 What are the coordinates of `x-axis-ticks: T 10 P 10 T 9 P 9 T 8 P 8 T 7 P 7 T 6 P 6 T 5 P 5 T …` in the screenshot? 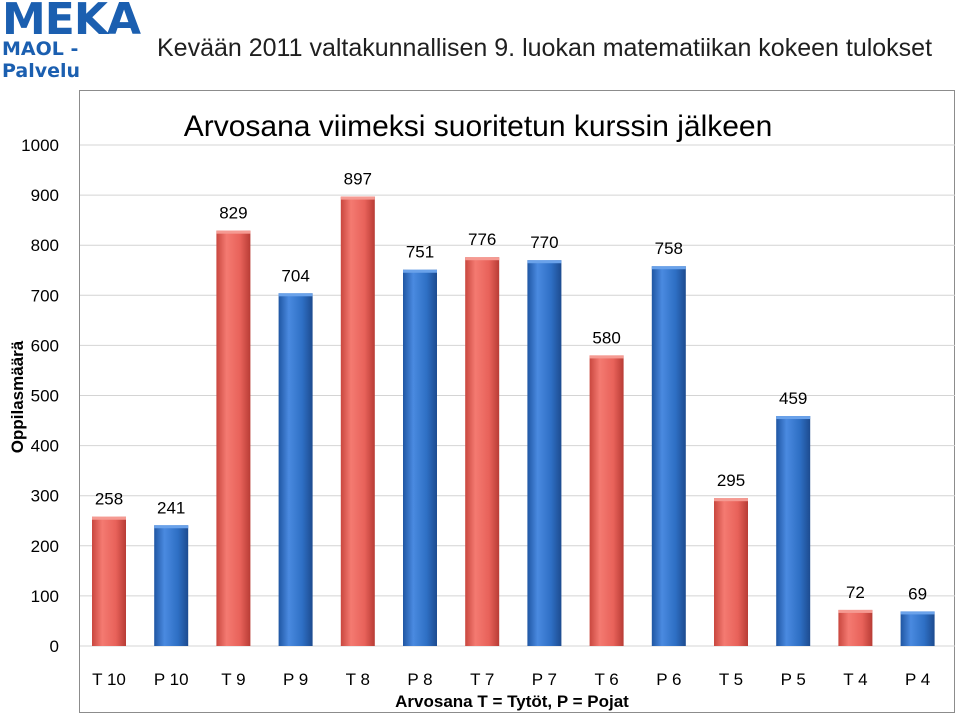 It's located at (511, 679).